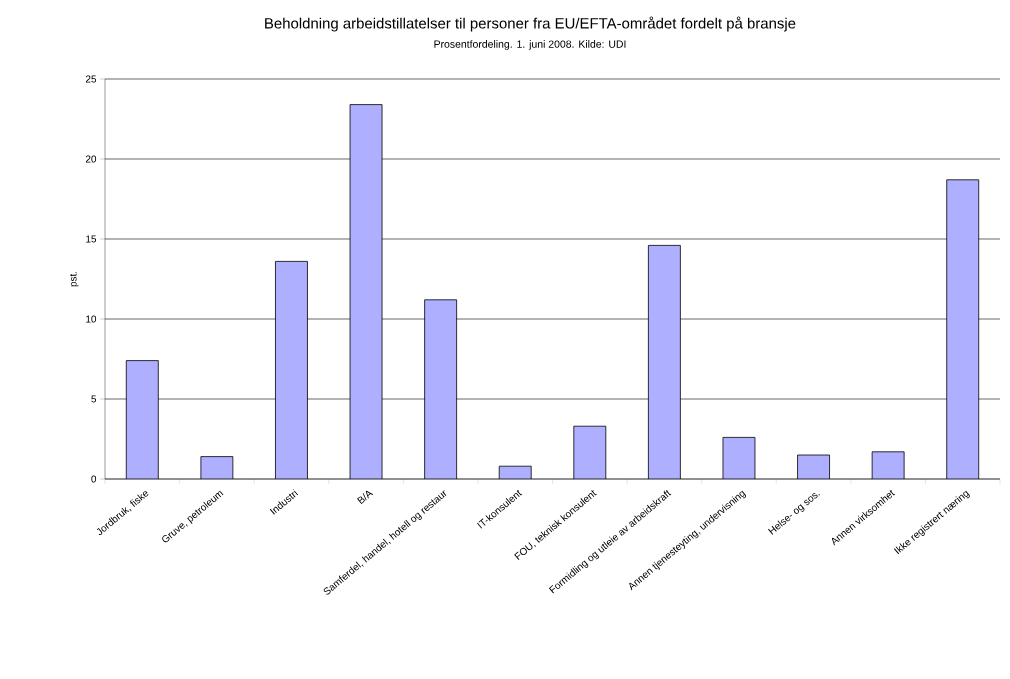  I want to click on y-axis-title: pst., so click(74, 279).